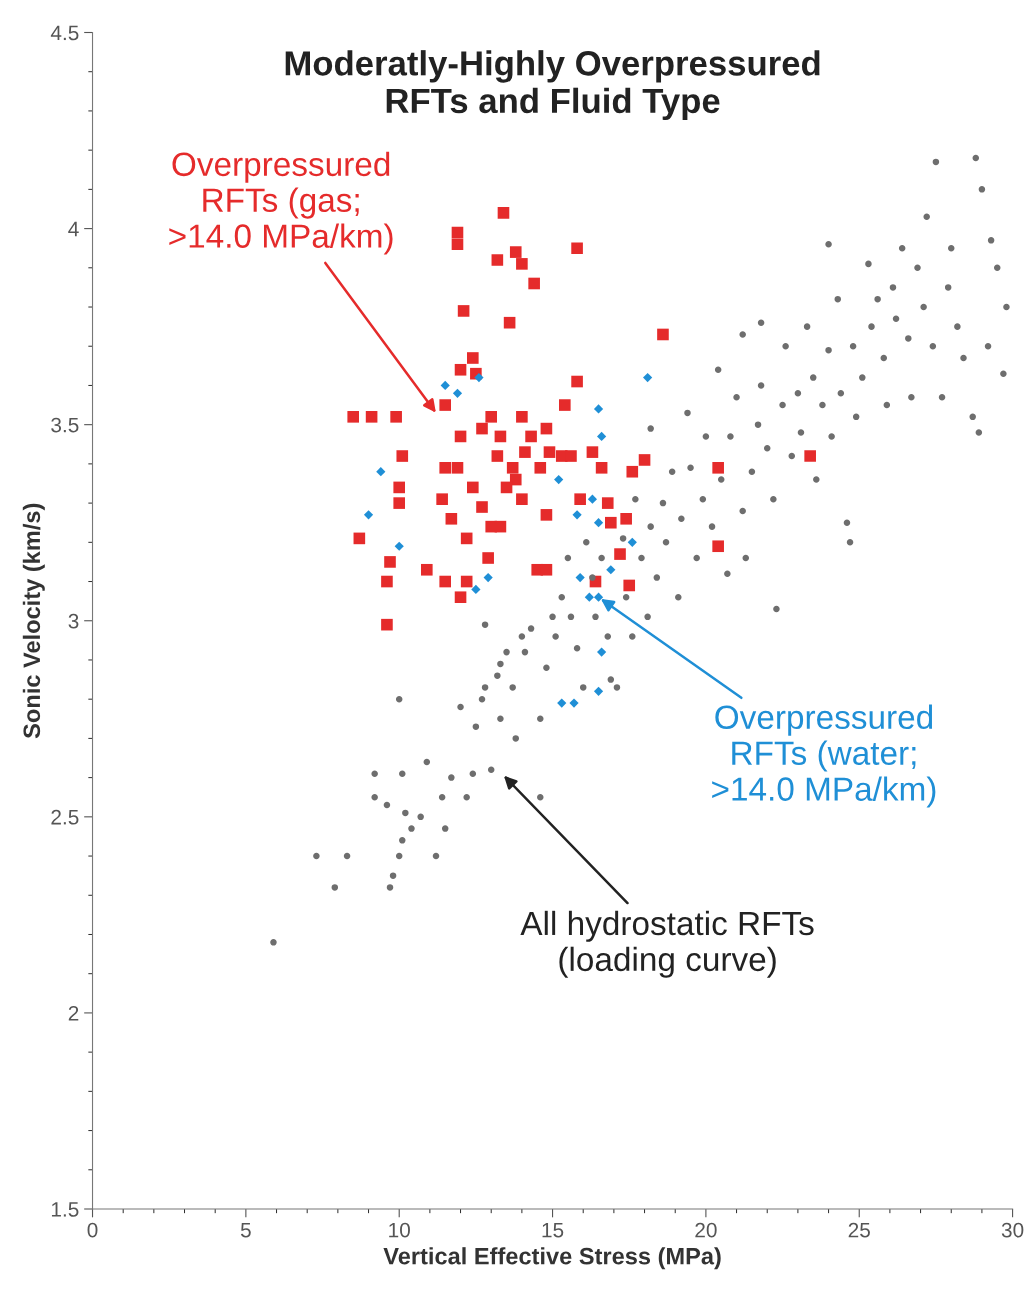  What do you see at coordinates (552, 85) in the screenshot?
I see `text: Moderatly-Highly Overpressured RFTs and Fluid Type` at bounding box center [552, 85].